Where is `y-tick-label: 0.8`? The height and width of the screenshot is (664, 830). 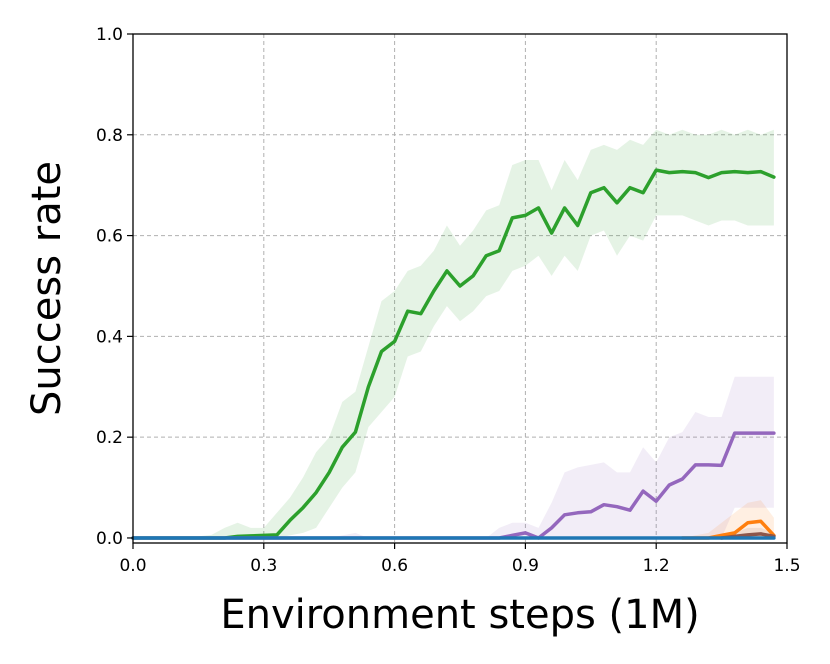
y-tick-label: 0.8 is located at coordinates (109, 136).